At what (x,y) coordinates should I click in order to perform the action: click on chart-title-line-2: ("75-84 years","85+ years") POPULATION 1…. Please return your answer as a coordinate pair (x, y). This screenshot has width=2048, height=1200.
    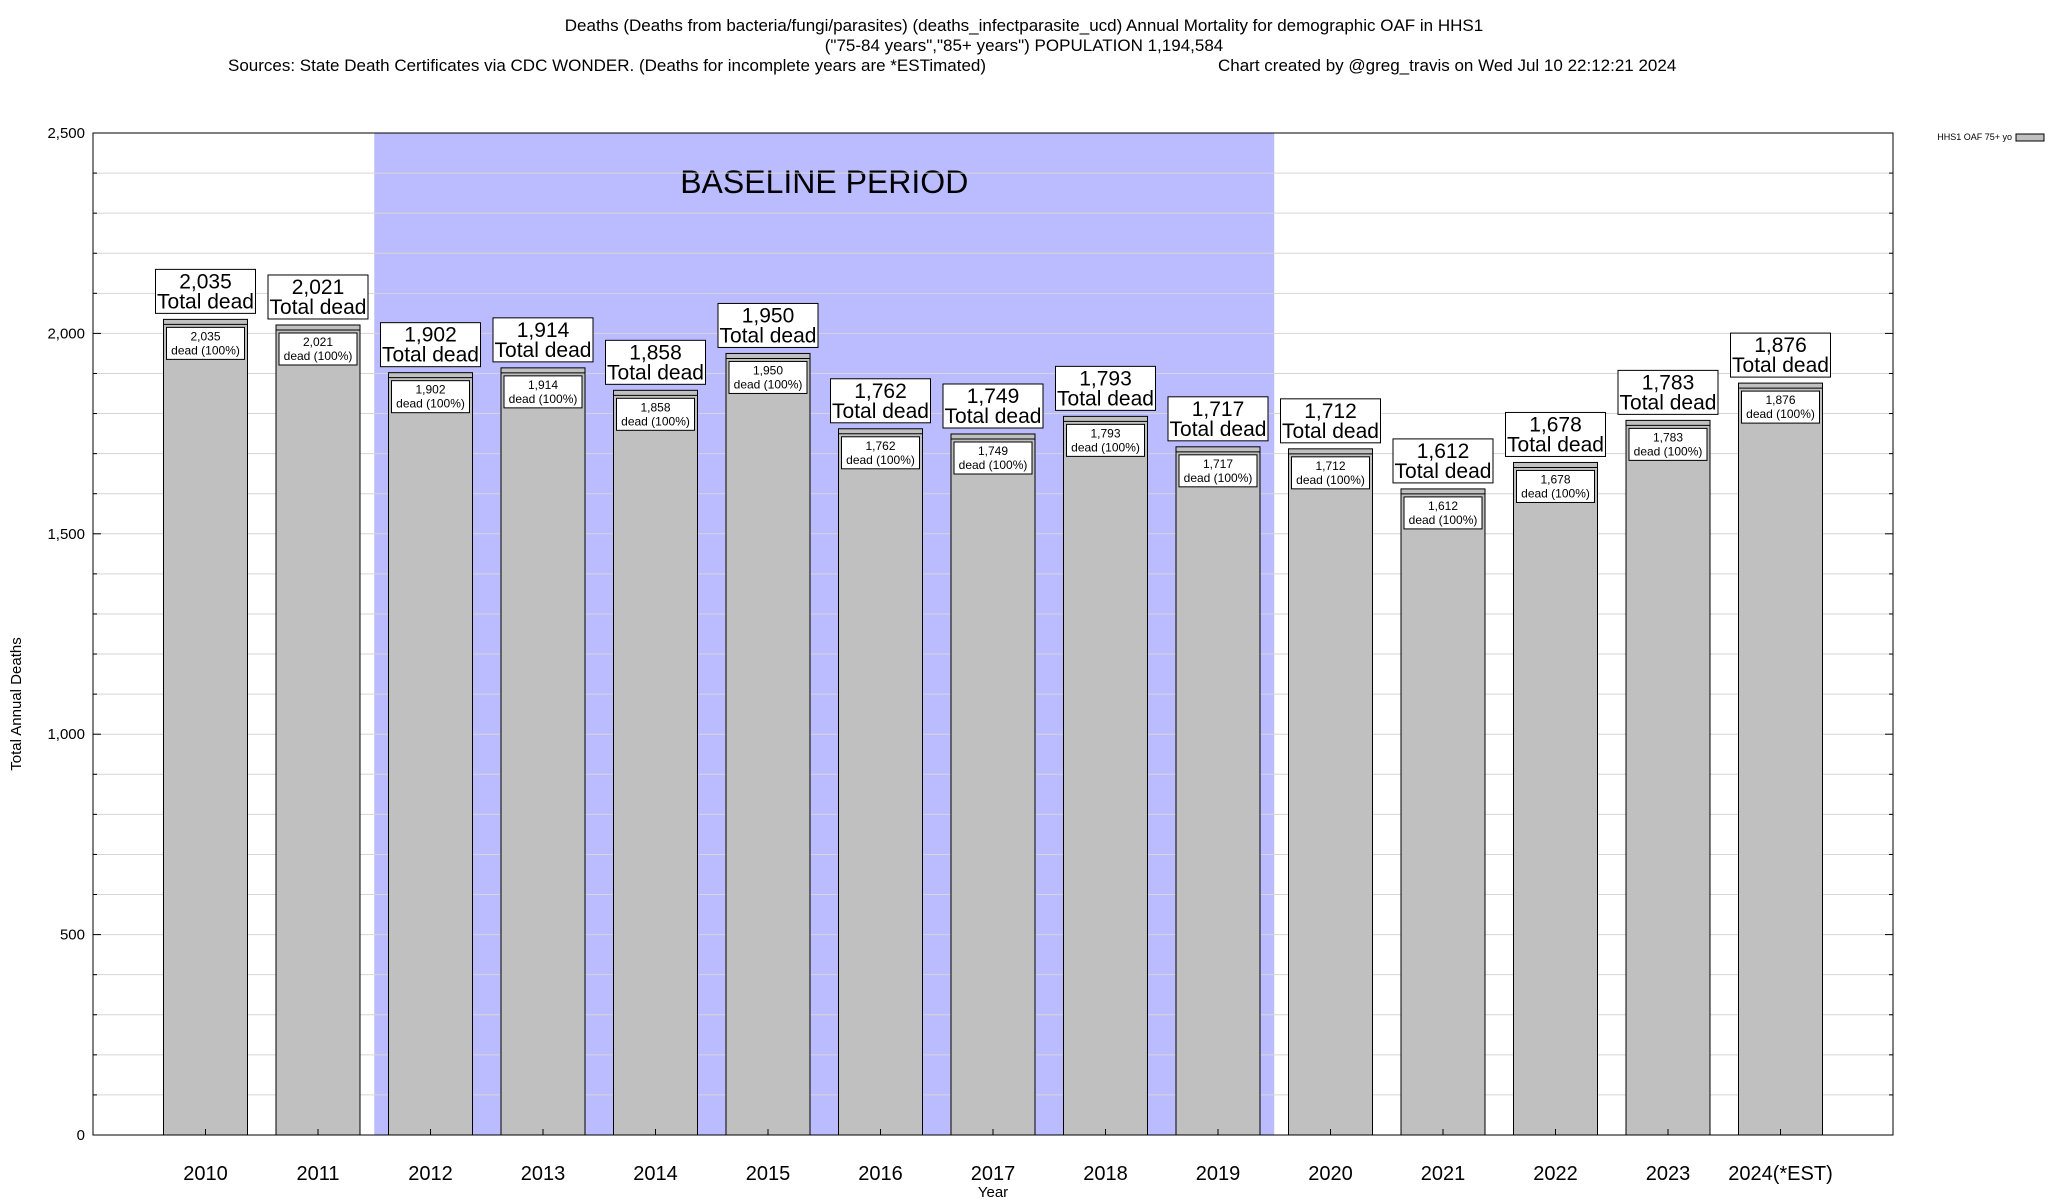
    Looking at the image, I should click on (1024, 45).